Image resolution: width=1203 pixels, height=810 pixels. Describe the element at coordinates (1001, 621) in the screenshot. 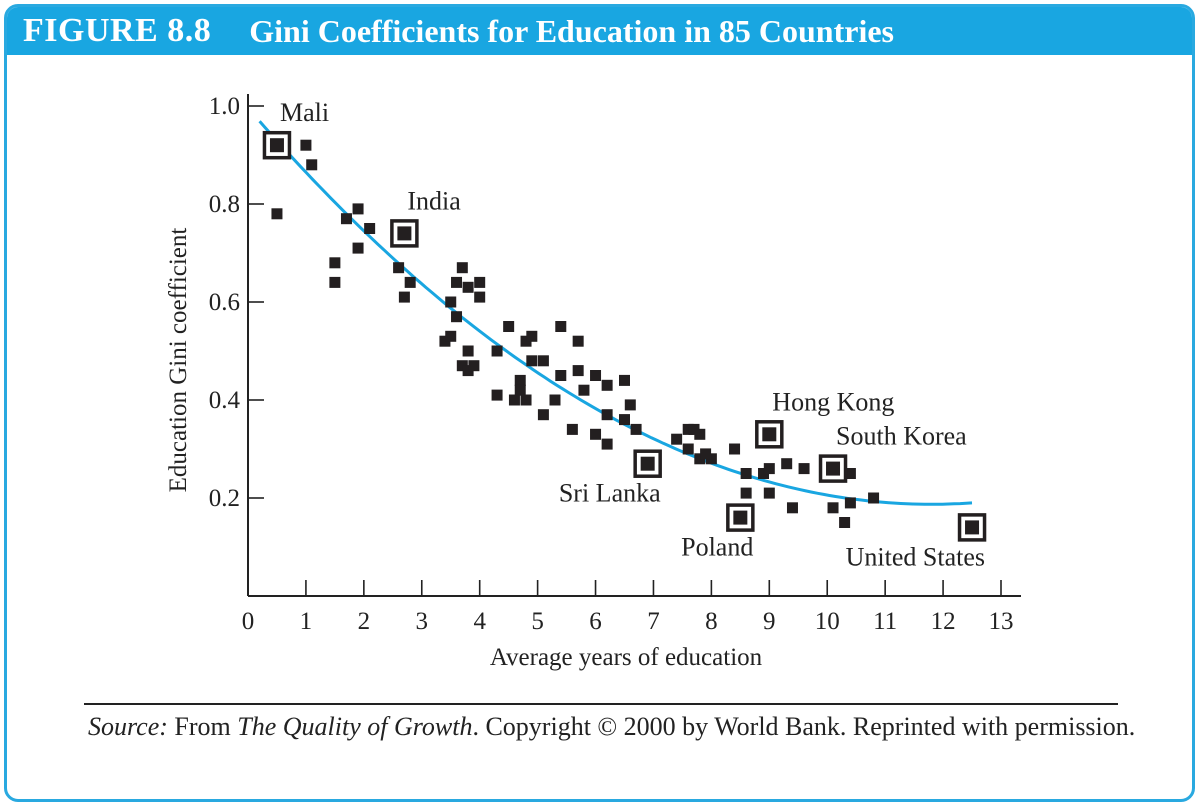

I see `x-tick-label: 13` at that location.